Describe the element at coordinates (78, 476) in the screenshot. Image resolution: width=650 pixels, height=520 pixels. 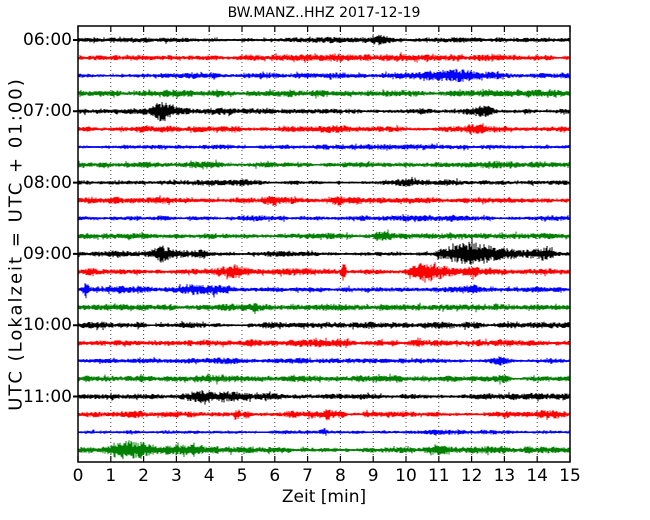
I see `x-tick-label: 0` at that location.